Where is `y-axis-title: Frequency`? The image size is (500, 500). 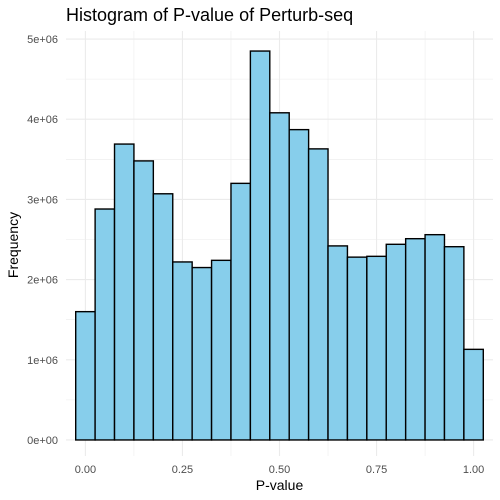 y-axis-title: Frequency is located at coordinates (13, 245).